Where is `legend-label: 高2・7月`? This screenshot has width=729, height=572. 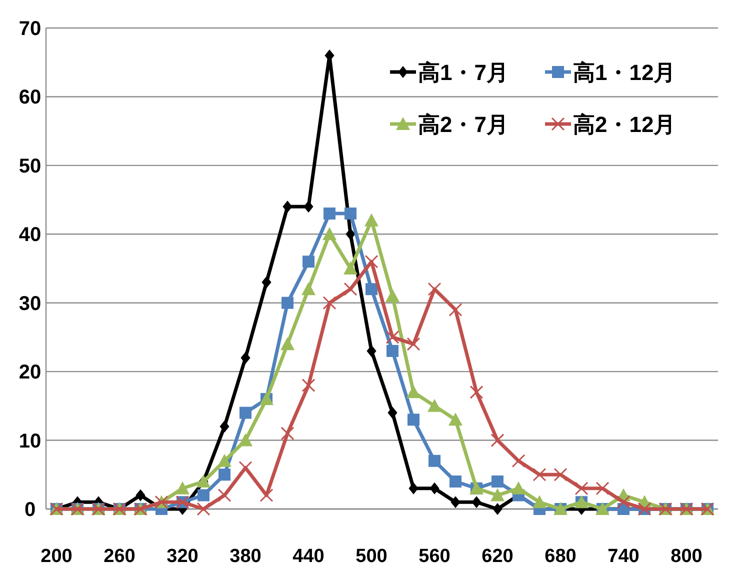
legend-label: 高2・7月 is located at coordinates (463, 124).